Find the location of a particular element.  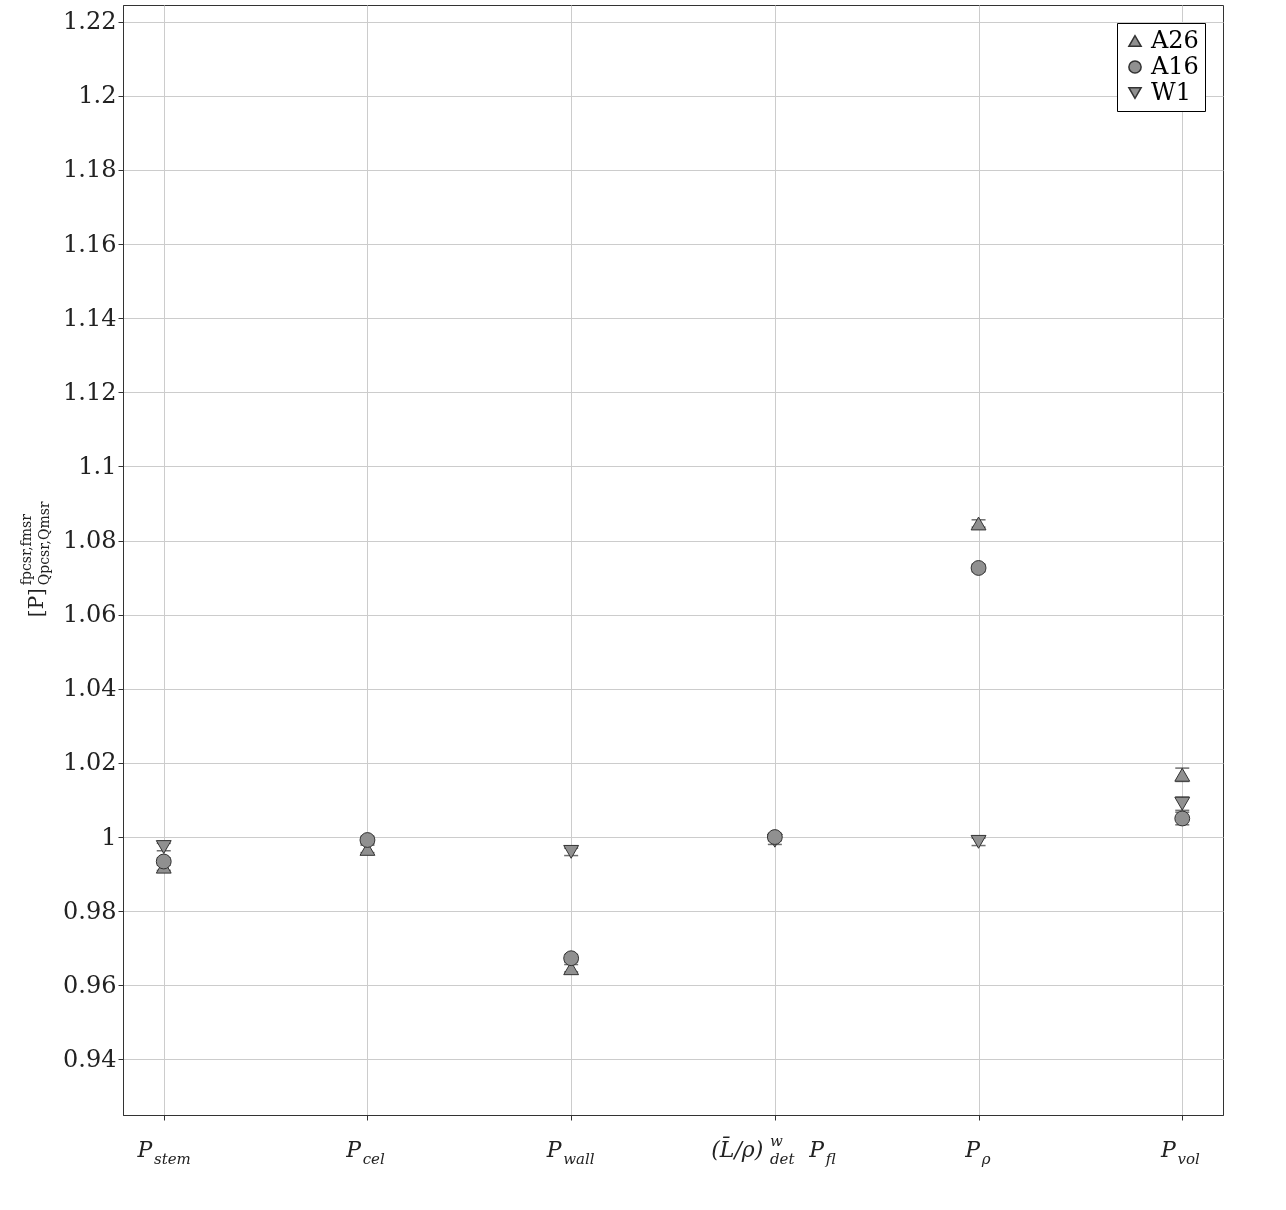

y-tick-label: 1.14 is located at coordinates (90, 317).